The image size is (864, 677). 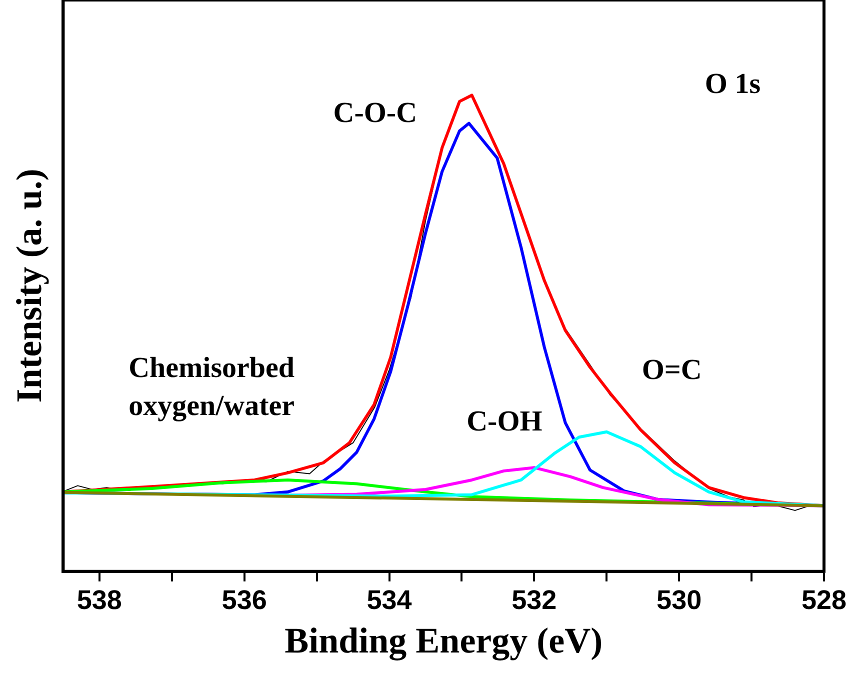 What do you see at coordinates (375, 112) in the screenshot?
I see `annotation: C-O-C` at bounding box center [375, 112].